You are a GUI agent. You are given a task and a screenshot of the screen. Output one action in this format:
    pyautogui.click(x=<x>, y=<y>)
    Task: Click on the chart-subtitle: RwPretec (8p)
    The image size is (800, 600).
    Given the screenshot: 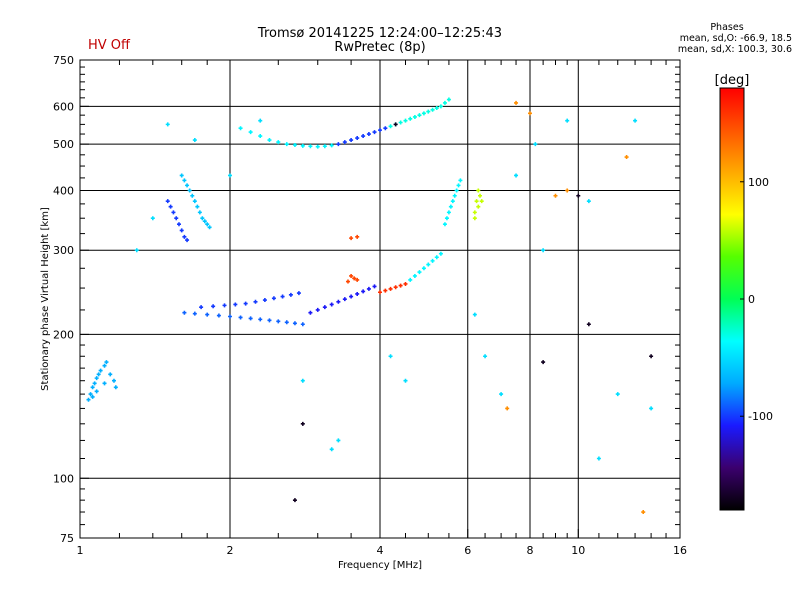 What is the action you would take?
    pyautogui.click(x=380, y=47)
    